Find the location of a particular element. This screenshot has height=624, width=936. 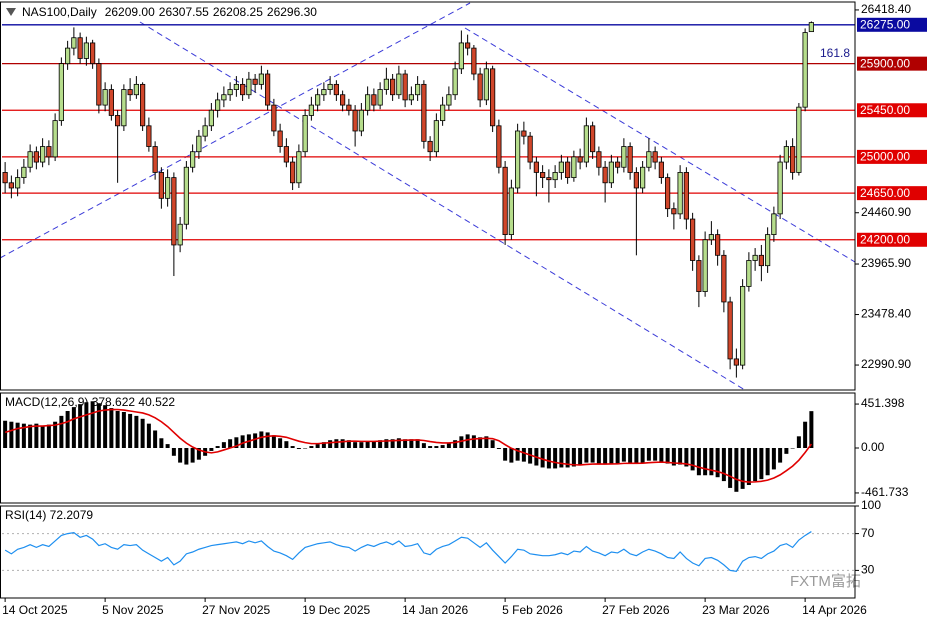

watermark: FXTM富拓 is located at coordinates (825, 581).